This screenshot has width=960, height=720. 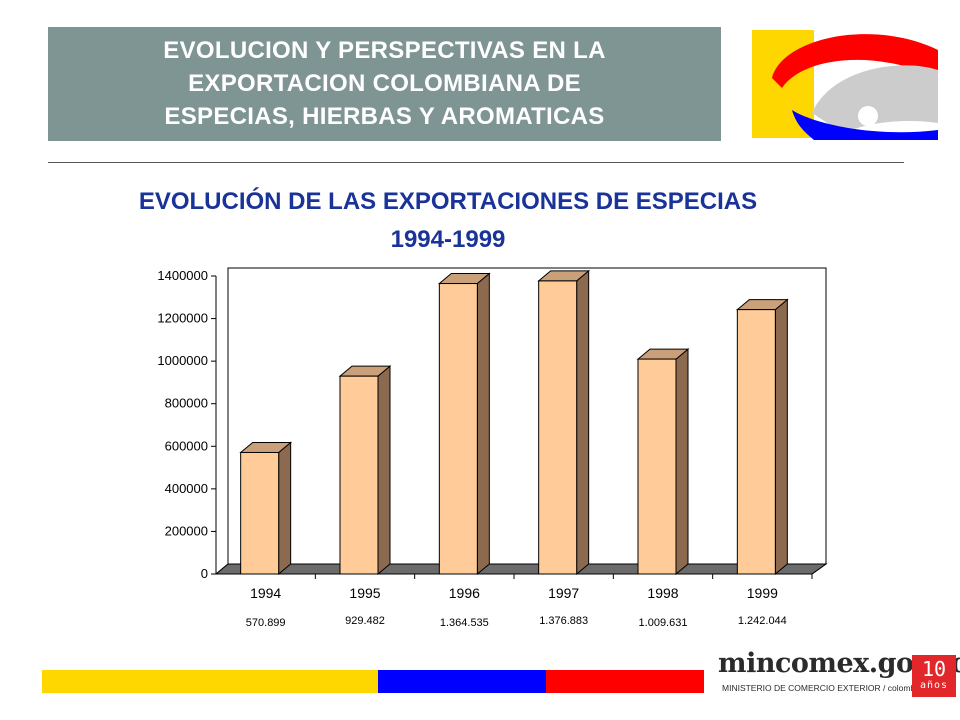 I want to click on data-label-1994: 570.899, so click(x=266, y=623).